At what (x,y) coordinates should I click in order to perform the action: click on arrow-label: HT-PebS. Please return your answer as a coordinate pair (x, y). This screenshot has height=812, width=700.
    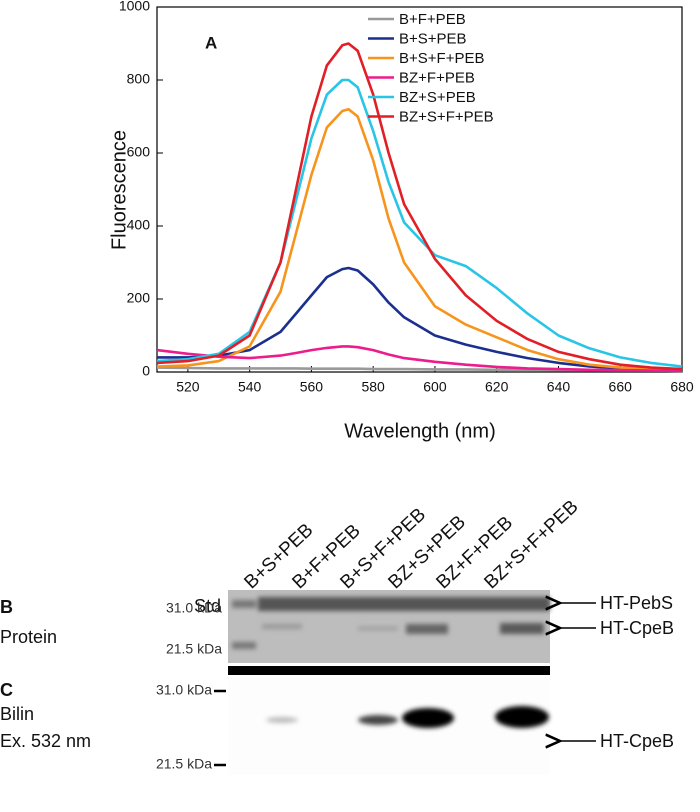
    Looking at the image, I should click on (636, 603).